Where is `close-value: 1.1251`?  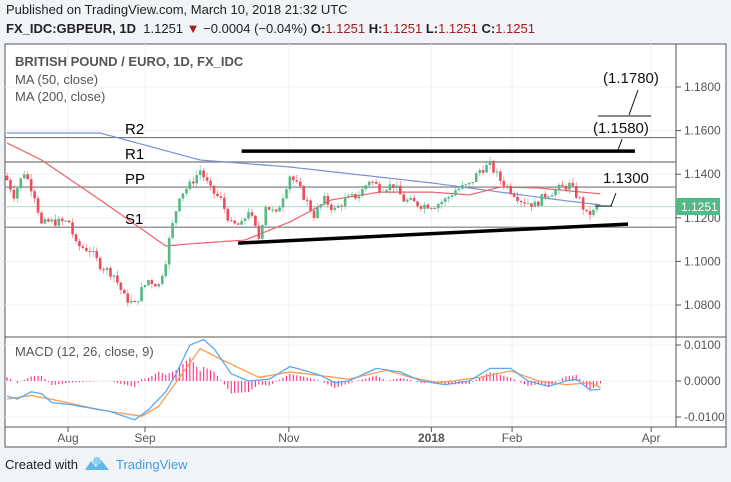 close-value: 1.1251 is located at coordinates (515, 28).